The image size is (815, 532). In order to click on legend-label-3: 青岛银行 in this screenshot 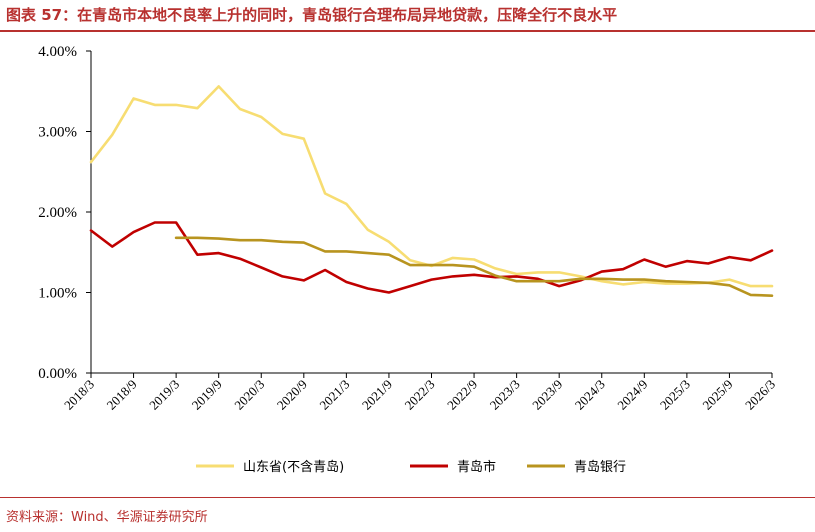, I will do `click(600, 467)`.